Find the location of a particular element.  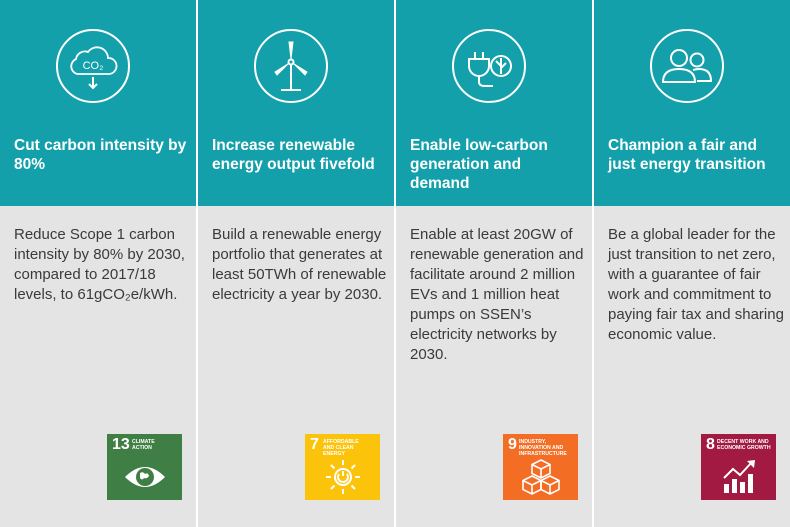

svg-text: CO₂ is located at coordinates (93, 66).